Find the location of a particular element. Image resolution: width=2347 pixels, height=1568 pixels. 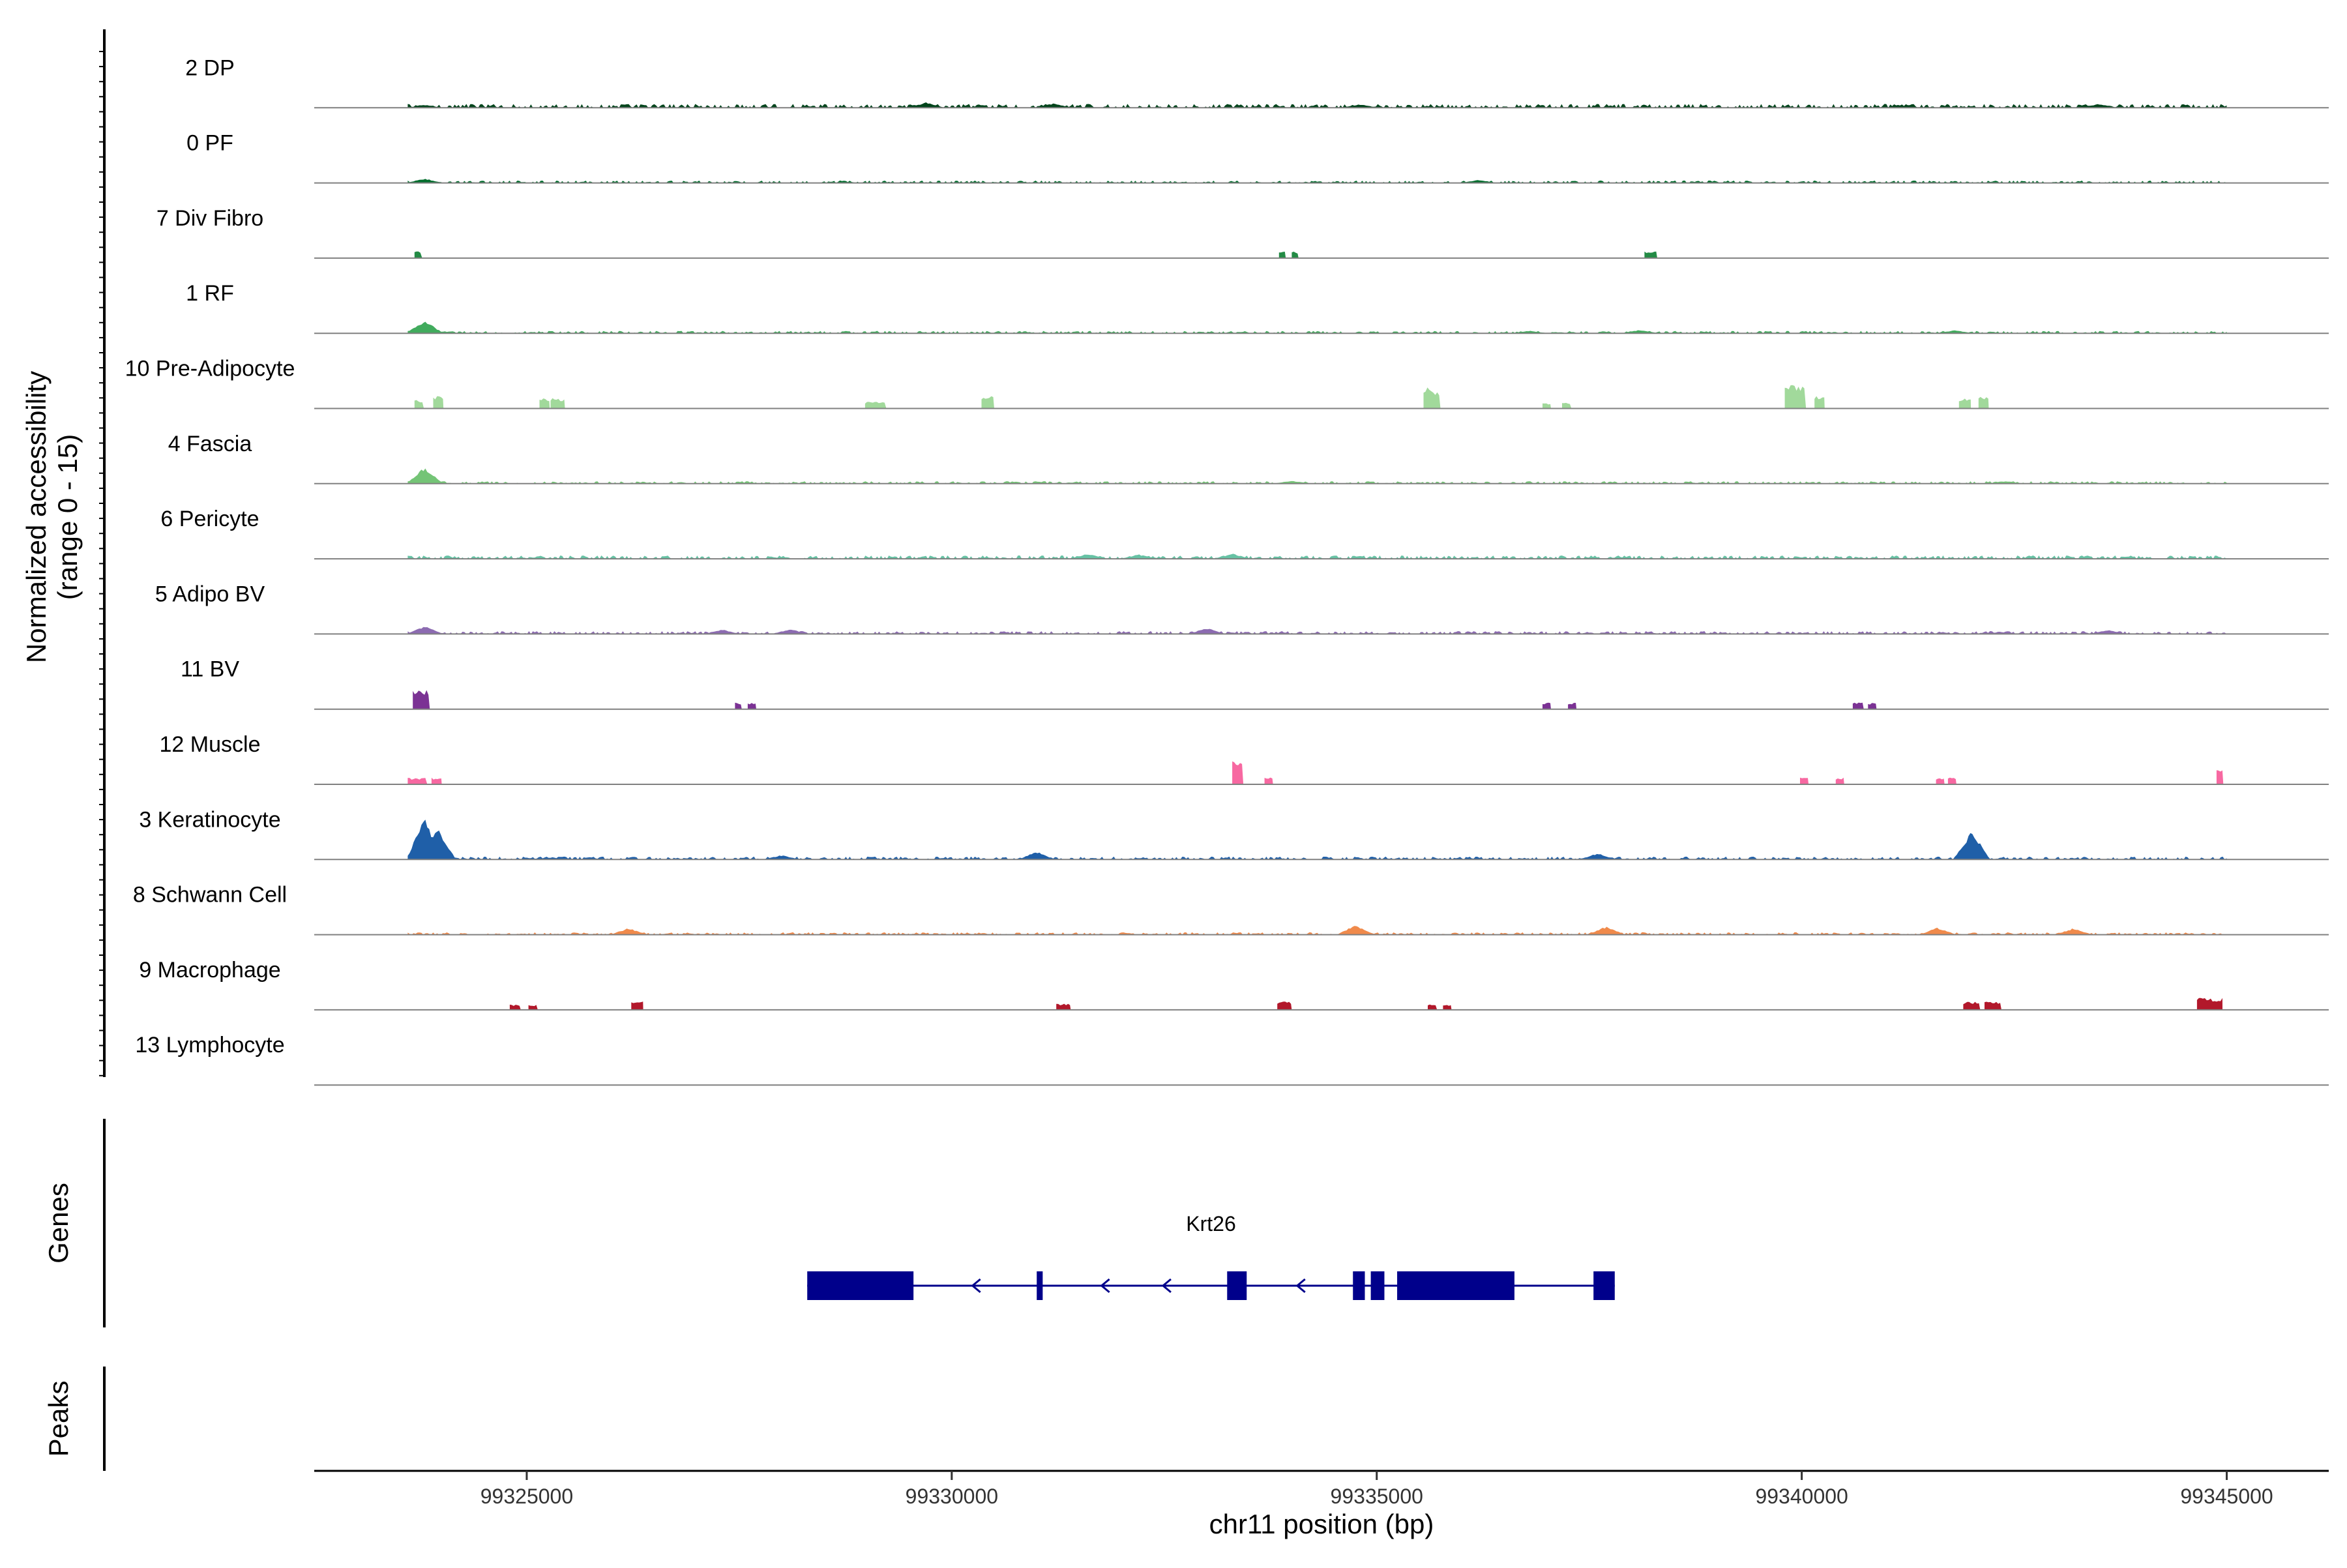

track-1: 2 DP is located at coordinates (1257, 82).